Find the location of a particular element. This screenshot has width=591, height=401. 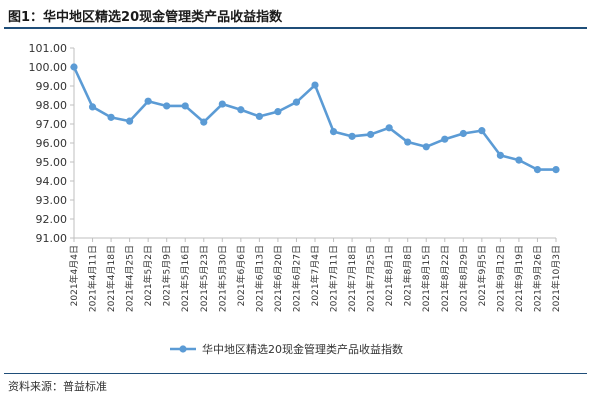

x-tick-label: 2021年4月4日 is located at coordinates (74, 275).